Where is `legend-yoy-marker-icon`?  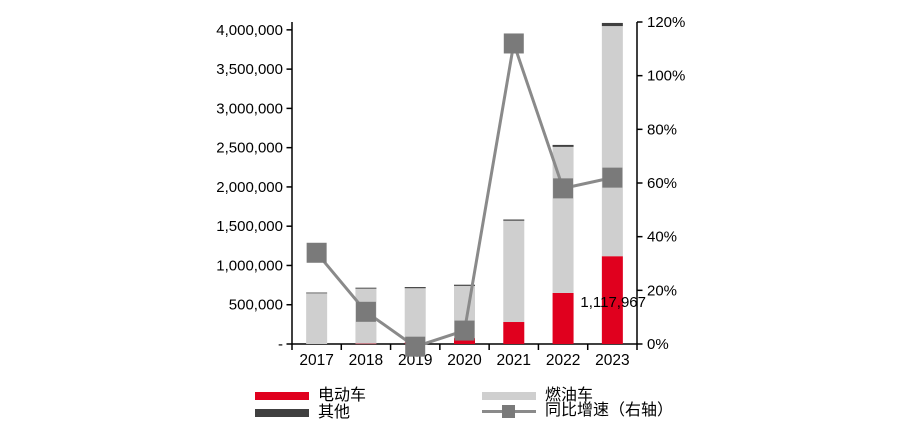
legend-yoy-marker-icon is located at coordinates (508, 411).